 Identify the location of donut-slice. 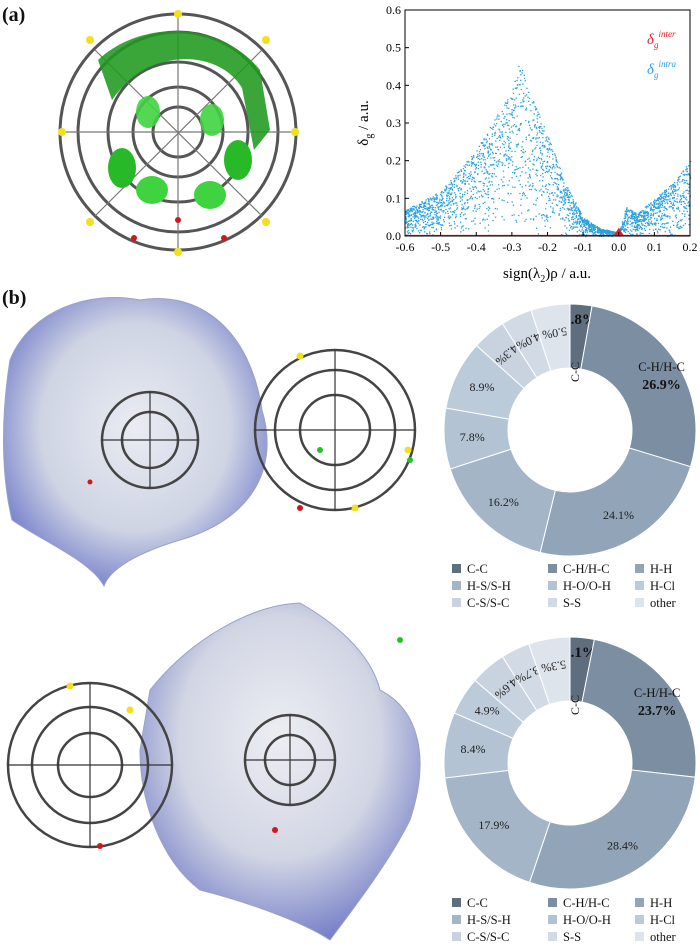
(549, 671).